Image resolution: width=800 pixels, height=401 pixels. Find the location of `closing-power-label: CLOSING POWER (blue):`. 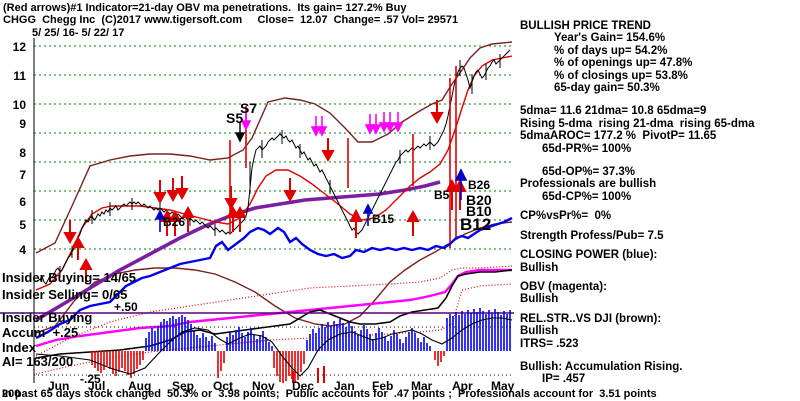

closing-power-label: CLOSING POWER (blue): is located at coordinates (589, 255).